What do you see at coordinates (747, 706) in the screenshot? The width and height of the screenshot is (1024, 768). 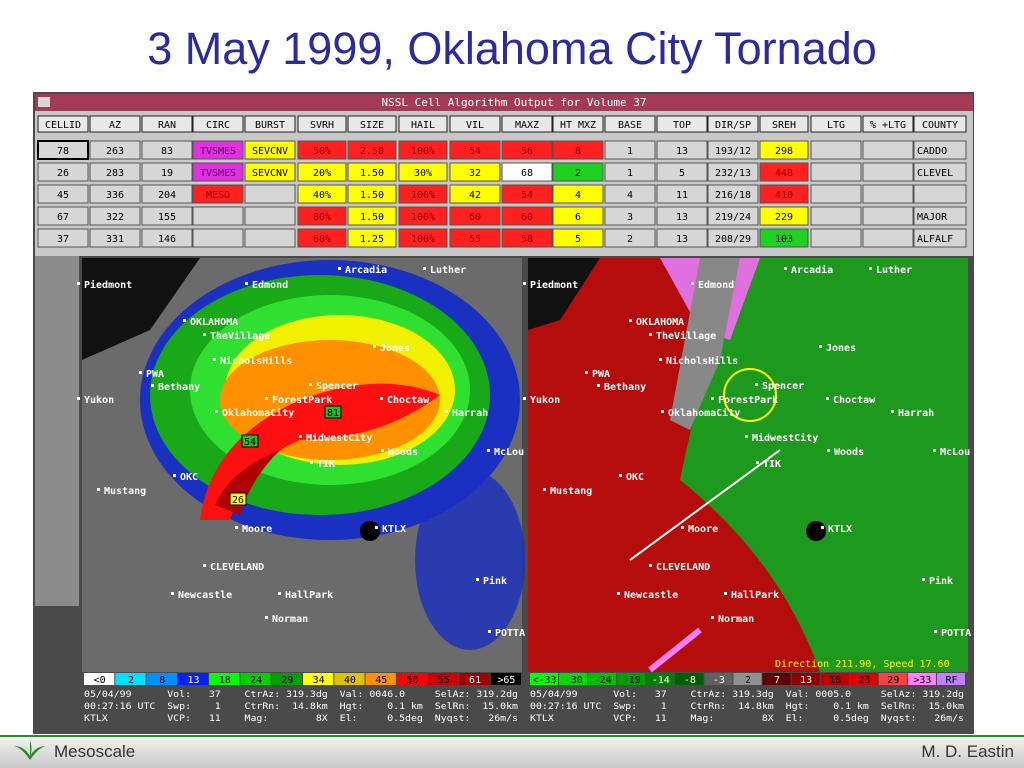 I see `info-line: 00:27:16 UTC Swp: 1 CtrRn: 14.8km Hgt` at bounding box center [747, 706].